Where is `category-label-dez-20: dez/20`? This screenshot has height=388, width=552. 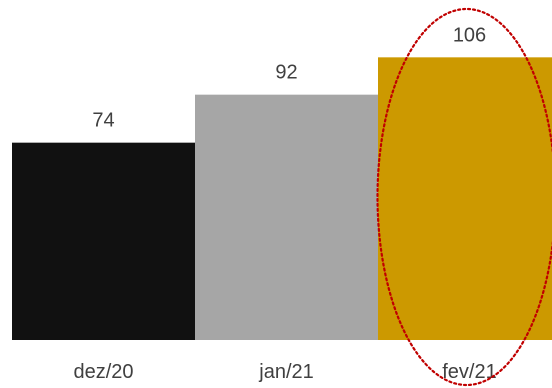 category-label-dez-20: dez/20 is located at coordinates (103, 372).